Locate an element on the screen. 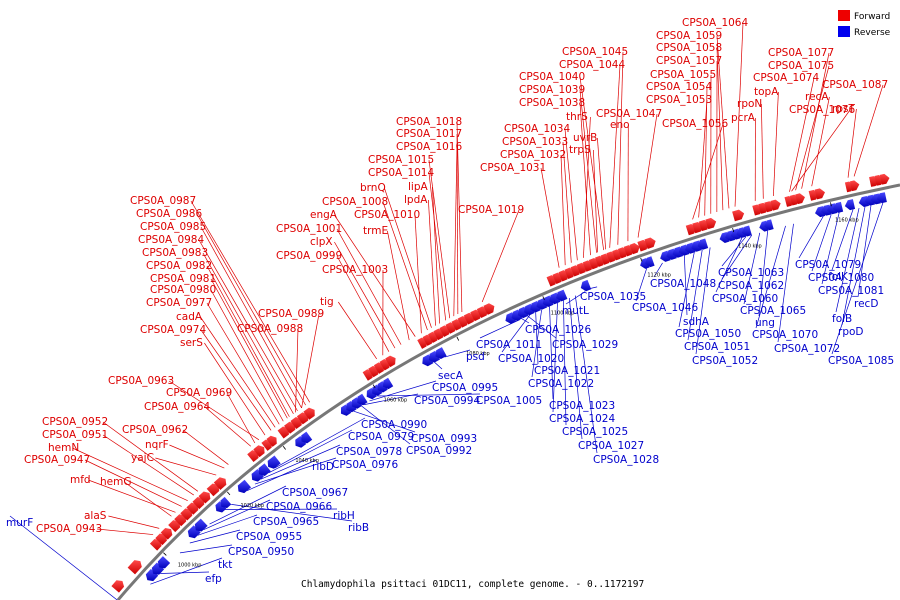  forward-gene-label: CPS0A_0964 is located at coordinates (177, 407).